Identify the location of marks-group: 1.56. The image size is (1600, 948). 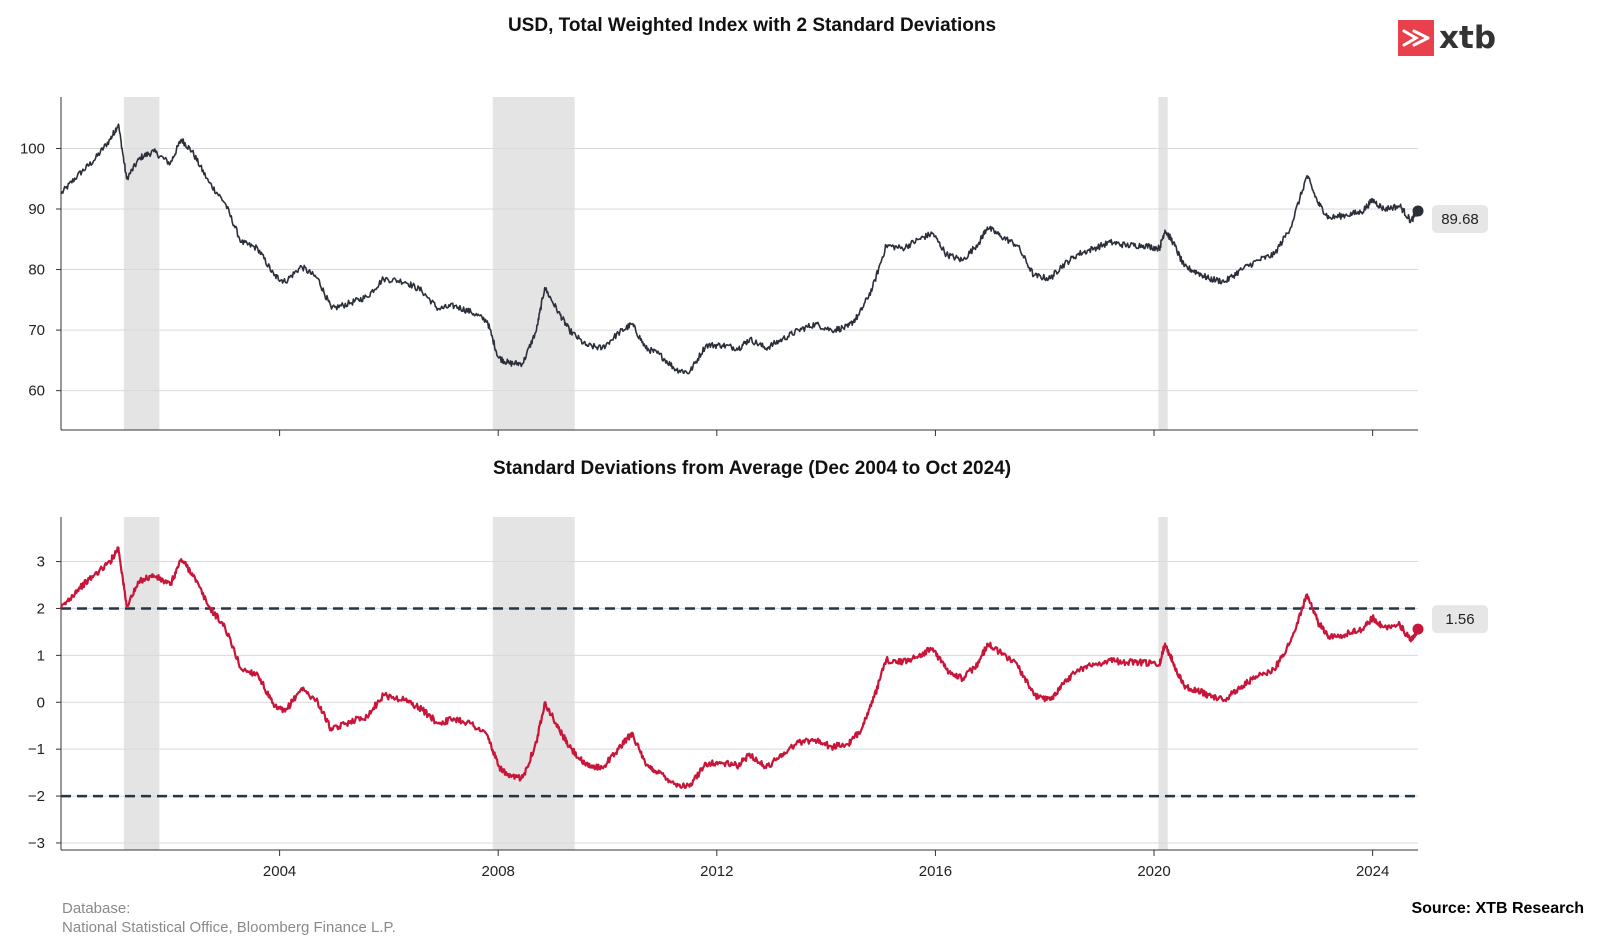
(1450, 620).